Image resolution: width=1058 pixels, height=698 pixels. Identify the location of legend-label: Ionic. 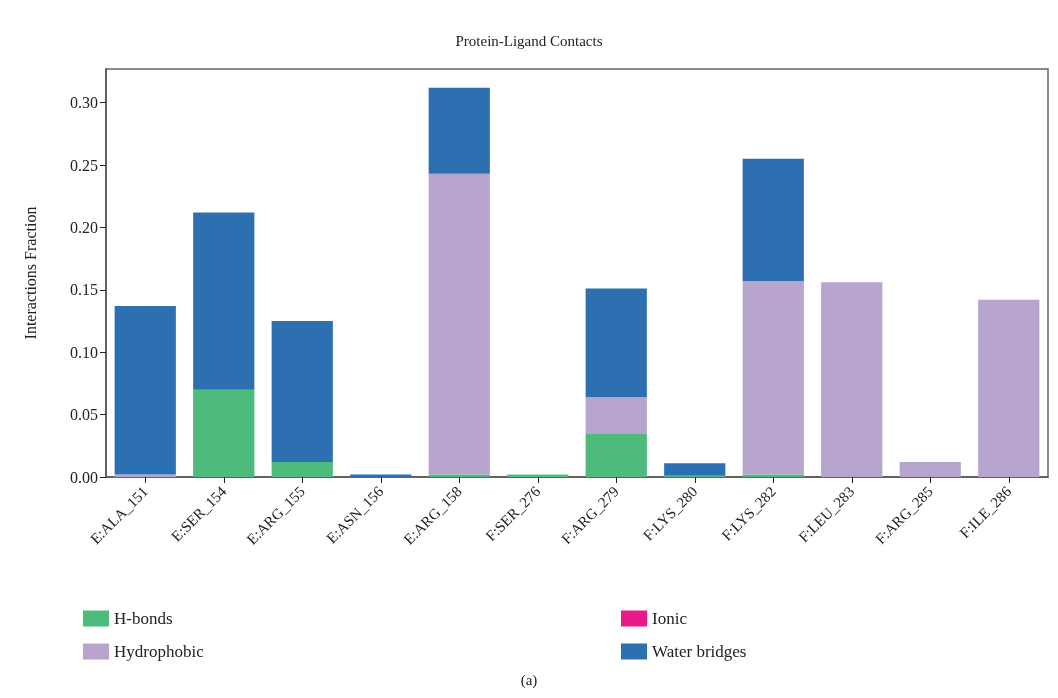
(670, 618).